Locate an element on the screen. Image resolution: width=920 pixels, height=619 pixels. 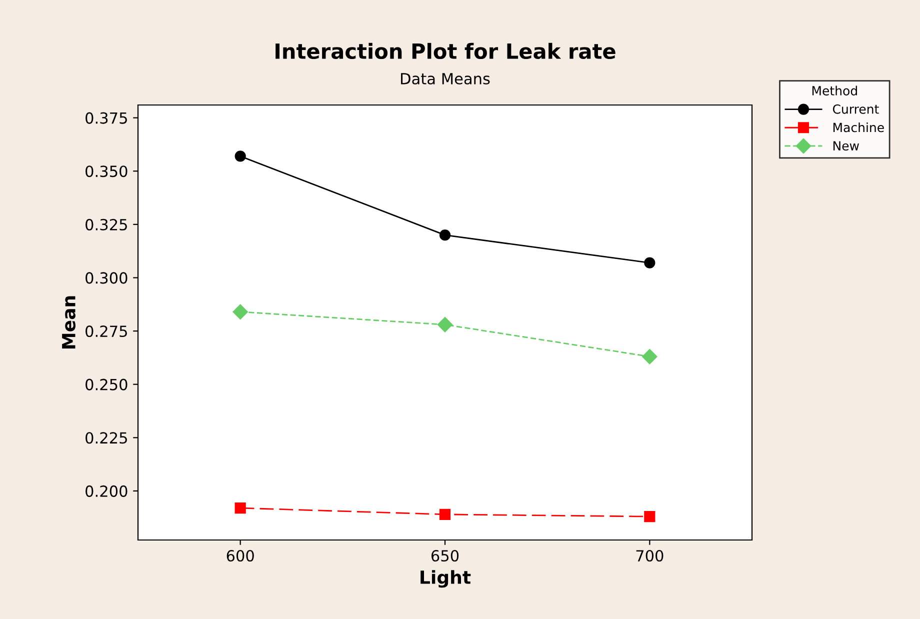
x-tick-label: 650 is located at coordinates (445, 556).